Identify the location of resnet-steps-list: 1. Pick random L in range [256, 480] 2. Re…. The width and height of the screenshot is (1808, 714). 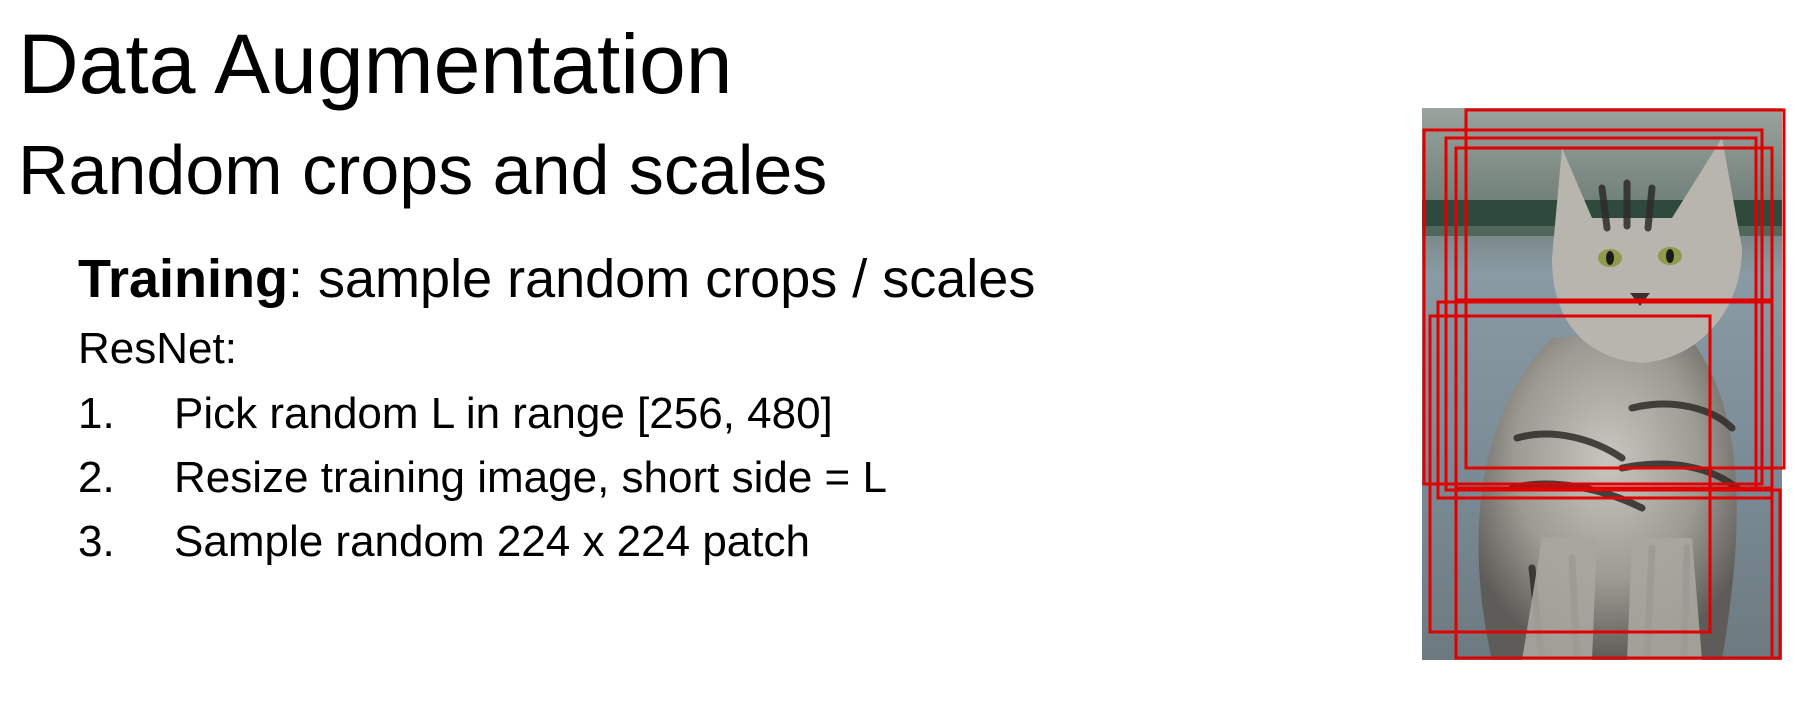
(482, 480).